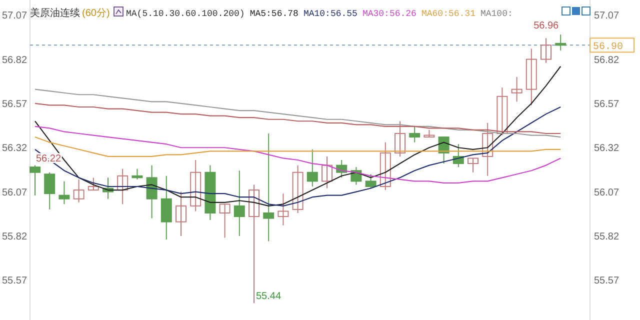 This screenshot has height=320, width=640. Describe the element at coordinates (15, 192) in the screenshot. I see `y-tick-label: 56.07` at that location.